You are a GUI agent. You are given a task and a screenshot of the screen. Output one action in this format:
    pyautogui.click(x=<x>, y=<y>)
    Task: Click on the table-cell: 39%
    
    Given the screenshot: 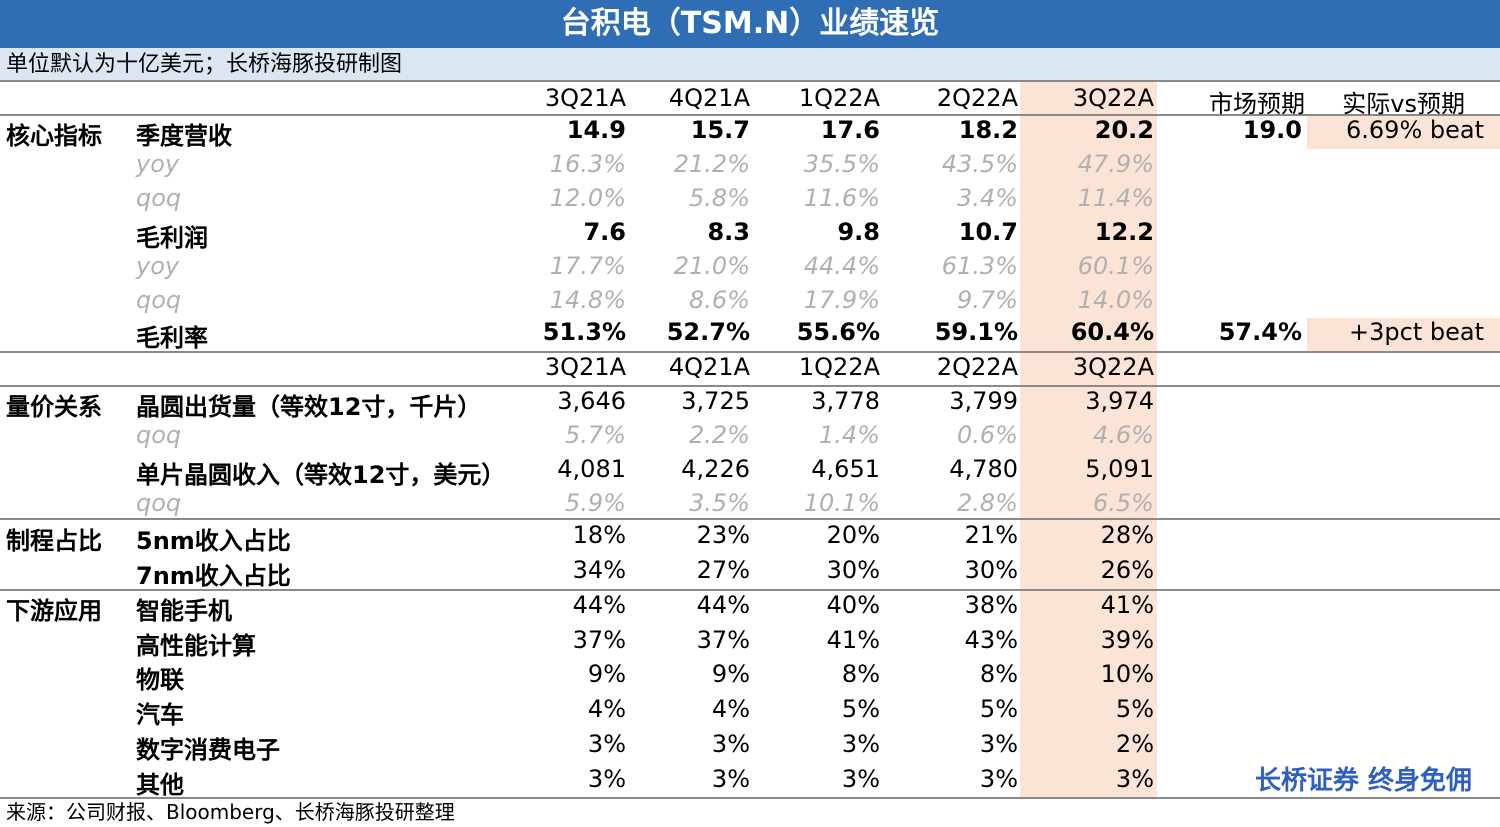 What is the action you would take?
    pyautogui.click(x=1127, y=640)
    